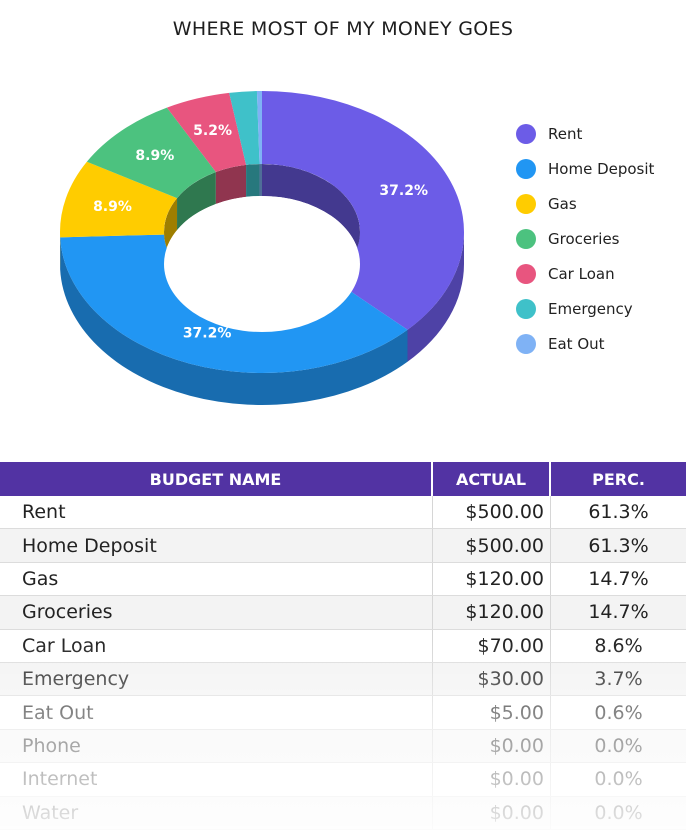  I want to click on legend-label: Car Loan, so click(581, 273).